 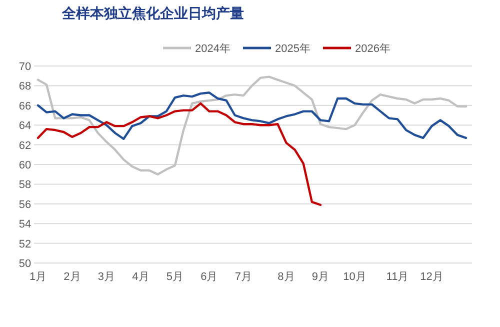 I want to click on line-series, so click(x=252, y=115).